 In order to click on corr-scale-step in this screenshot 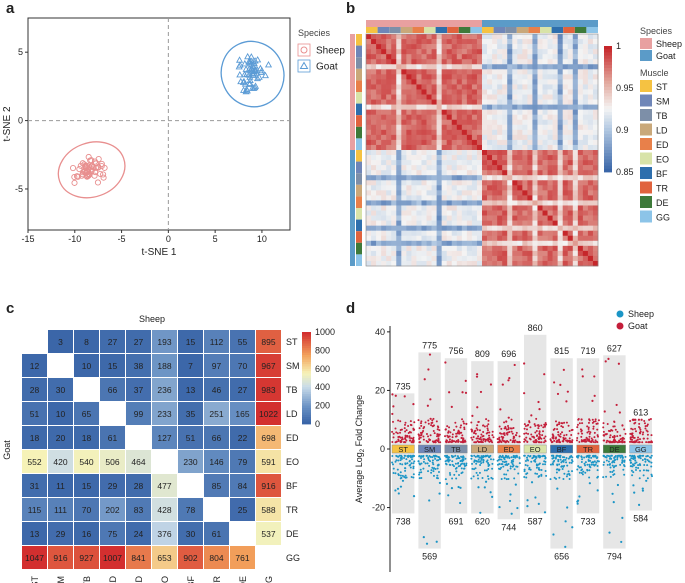, I will do `click(608, 142)`.